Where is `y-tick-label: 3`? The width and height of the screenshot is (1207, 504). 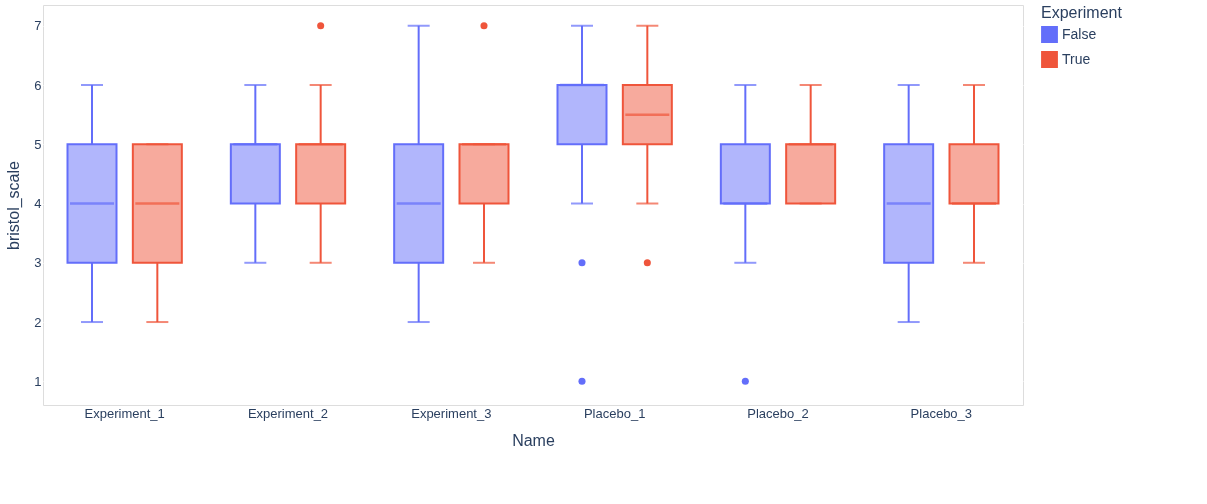 y-tick-label: 3 is located at coordinates (38, 263).